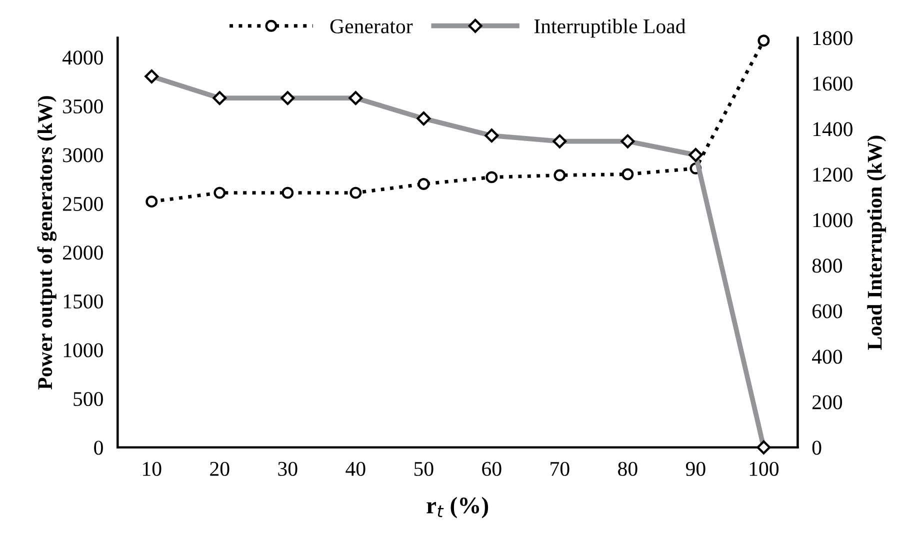 This screenshot has width=919, height=539. I want to click on x-axis-title: r$_{t}$ (%), so click(457, 507).